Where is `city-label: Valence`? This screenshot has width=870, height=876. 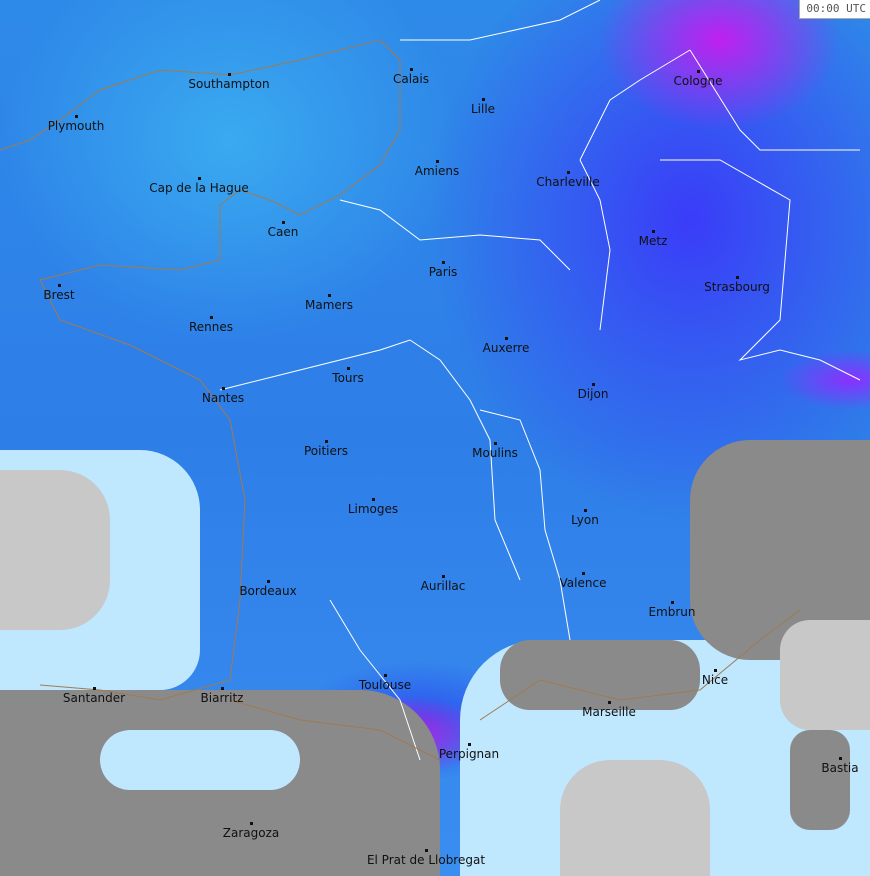 city-label: Valence is located at coordinates (583, 583).